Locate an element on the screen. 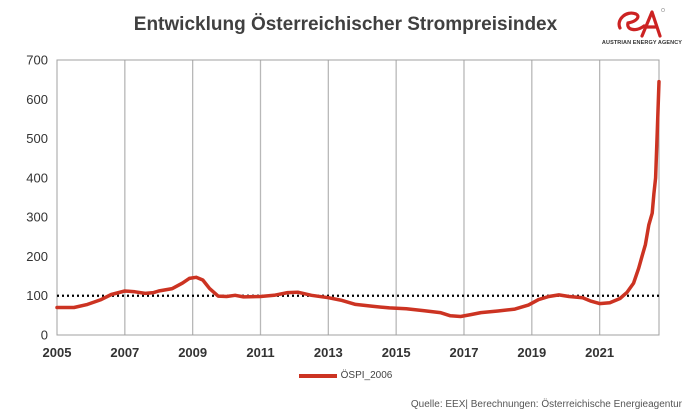 This screenshot has width=691, height=415. x-tick-2009: 2009 is located at coordinates (192, 352).